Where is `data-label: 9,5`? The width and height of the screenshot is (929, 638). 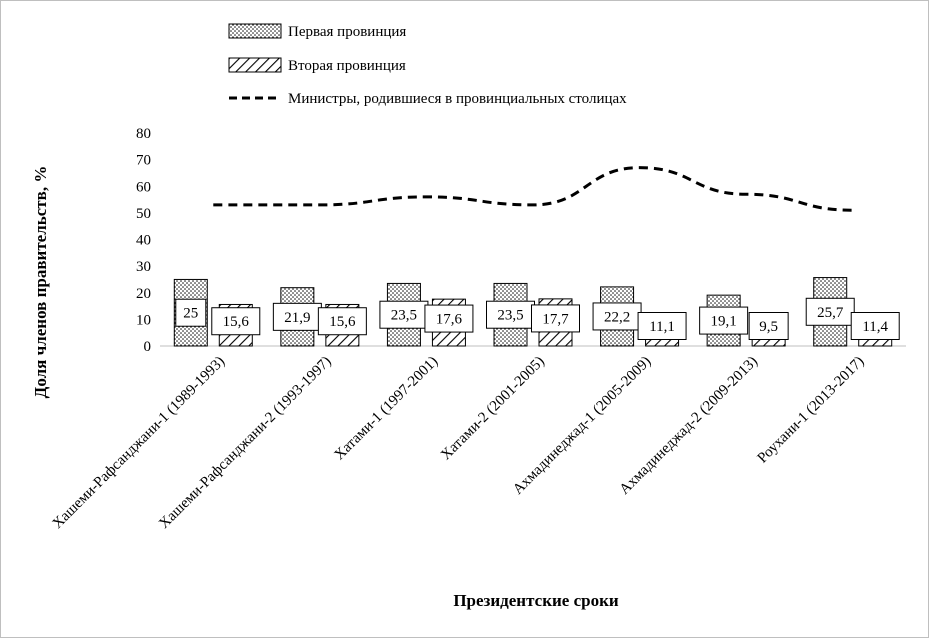
data-label: 9,5 is located at coordinates (768, 327).